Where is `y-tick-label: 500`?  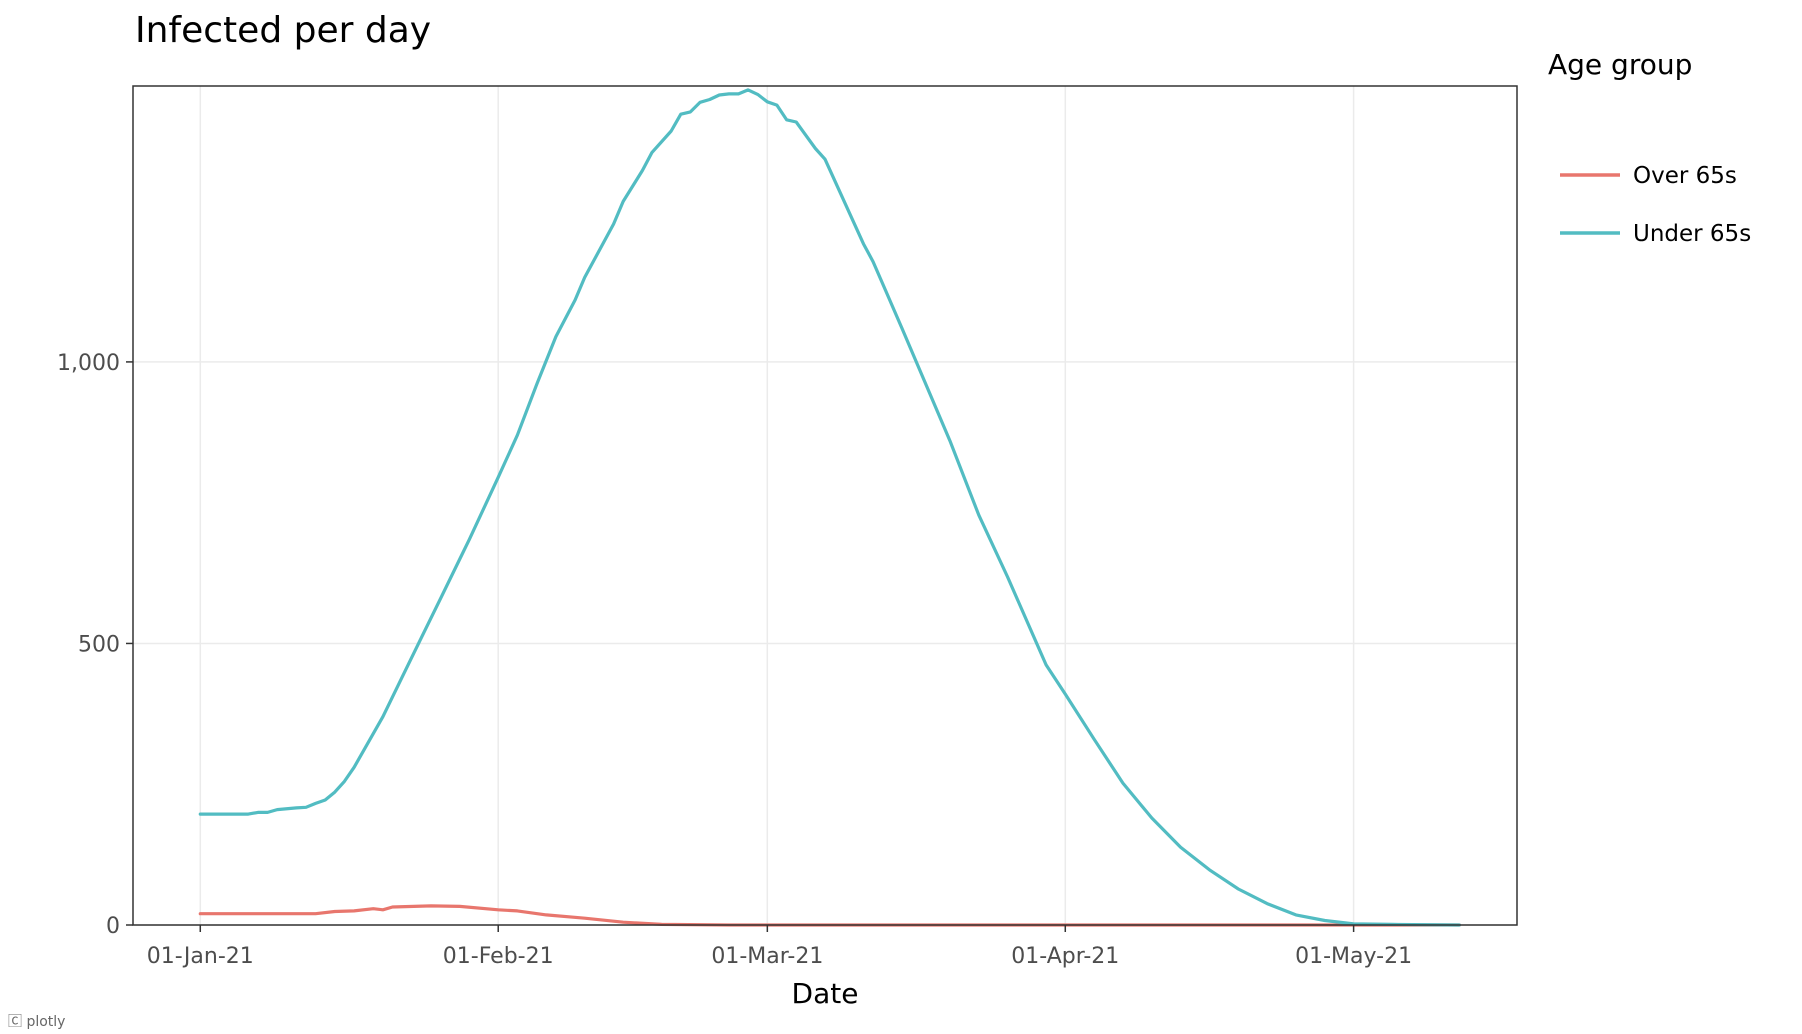
y-tick-label: 500 is located at coordinates (99, 644).